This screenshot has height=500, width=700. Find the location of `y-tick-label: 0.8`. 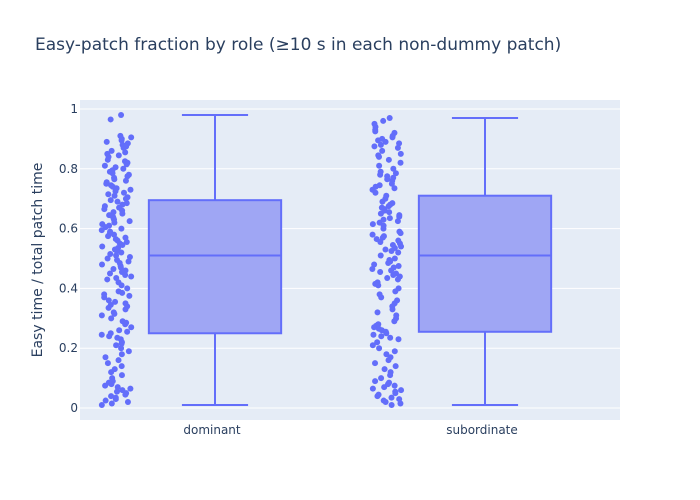

y-tick-label: 0.8 is located at coordinates (68, 169).